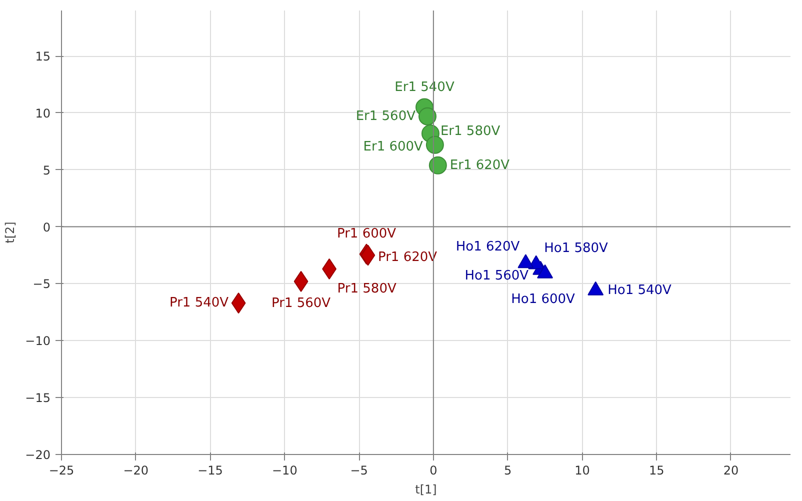 This screenshot has width=802, height=501. Describe the element at coordinates (38, 341) in the screenshot. I see `y-tick-label: −10` at that location.